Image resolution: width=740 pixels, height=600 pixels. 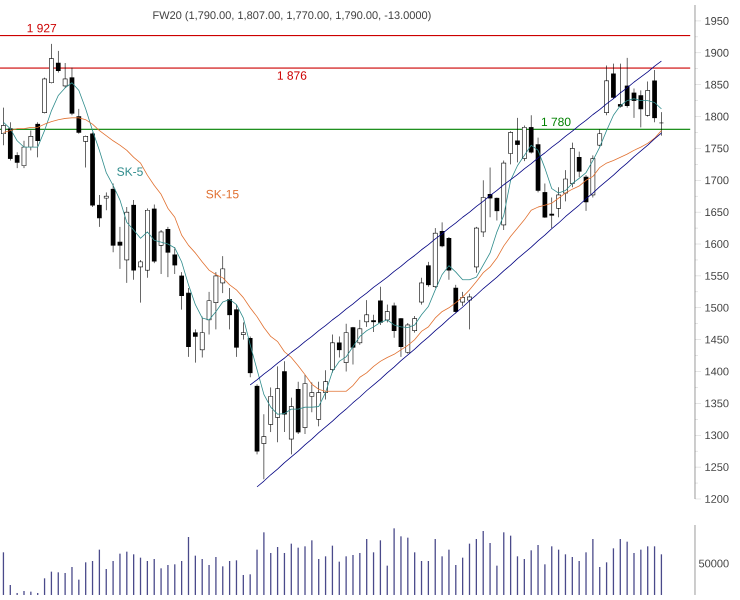 What do you see at coordinates (713, 564) in the screenshot?
I see `text: 50000` at bounding box center [713, 564].